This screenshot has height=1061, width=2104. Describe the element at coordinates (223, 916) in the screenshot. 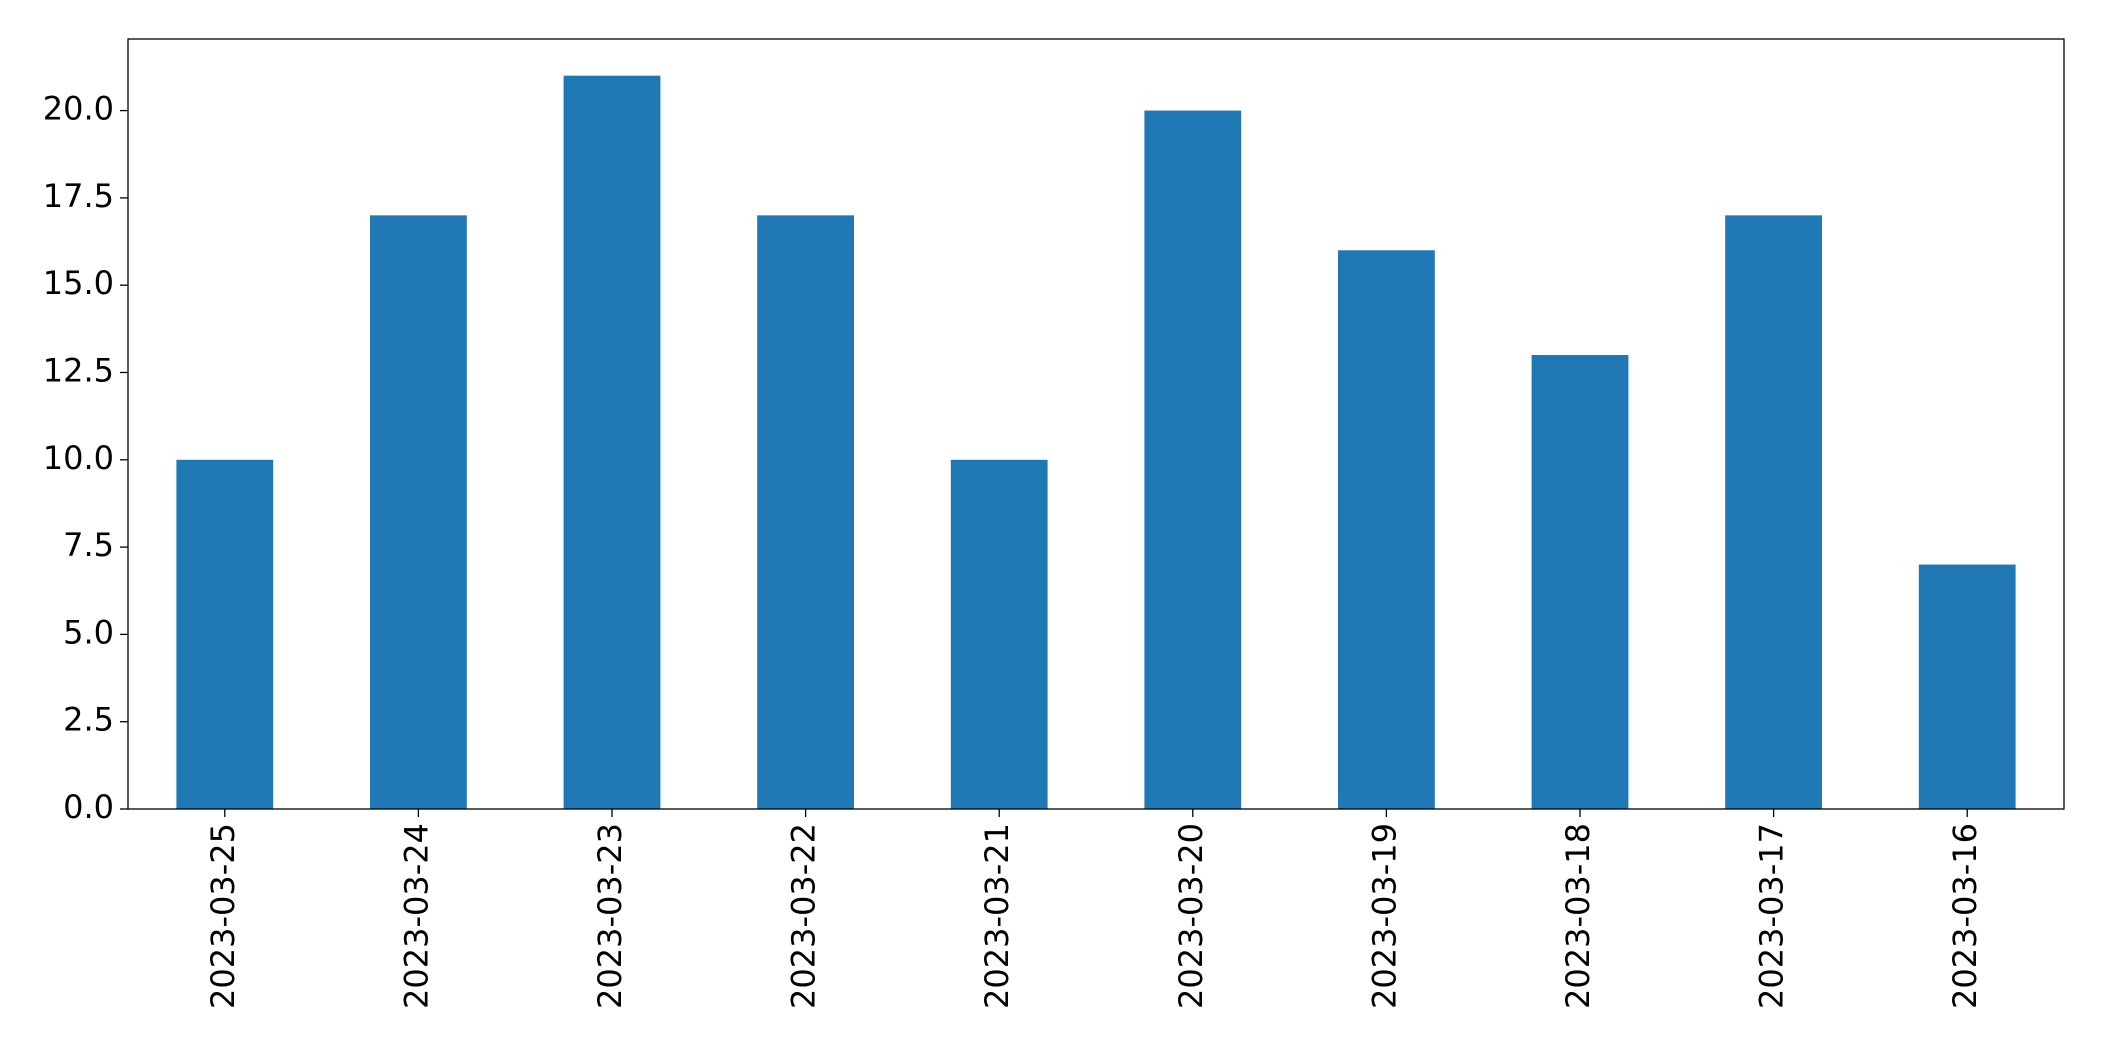

I see `x-tick-label: 2023-03-25` at that location.